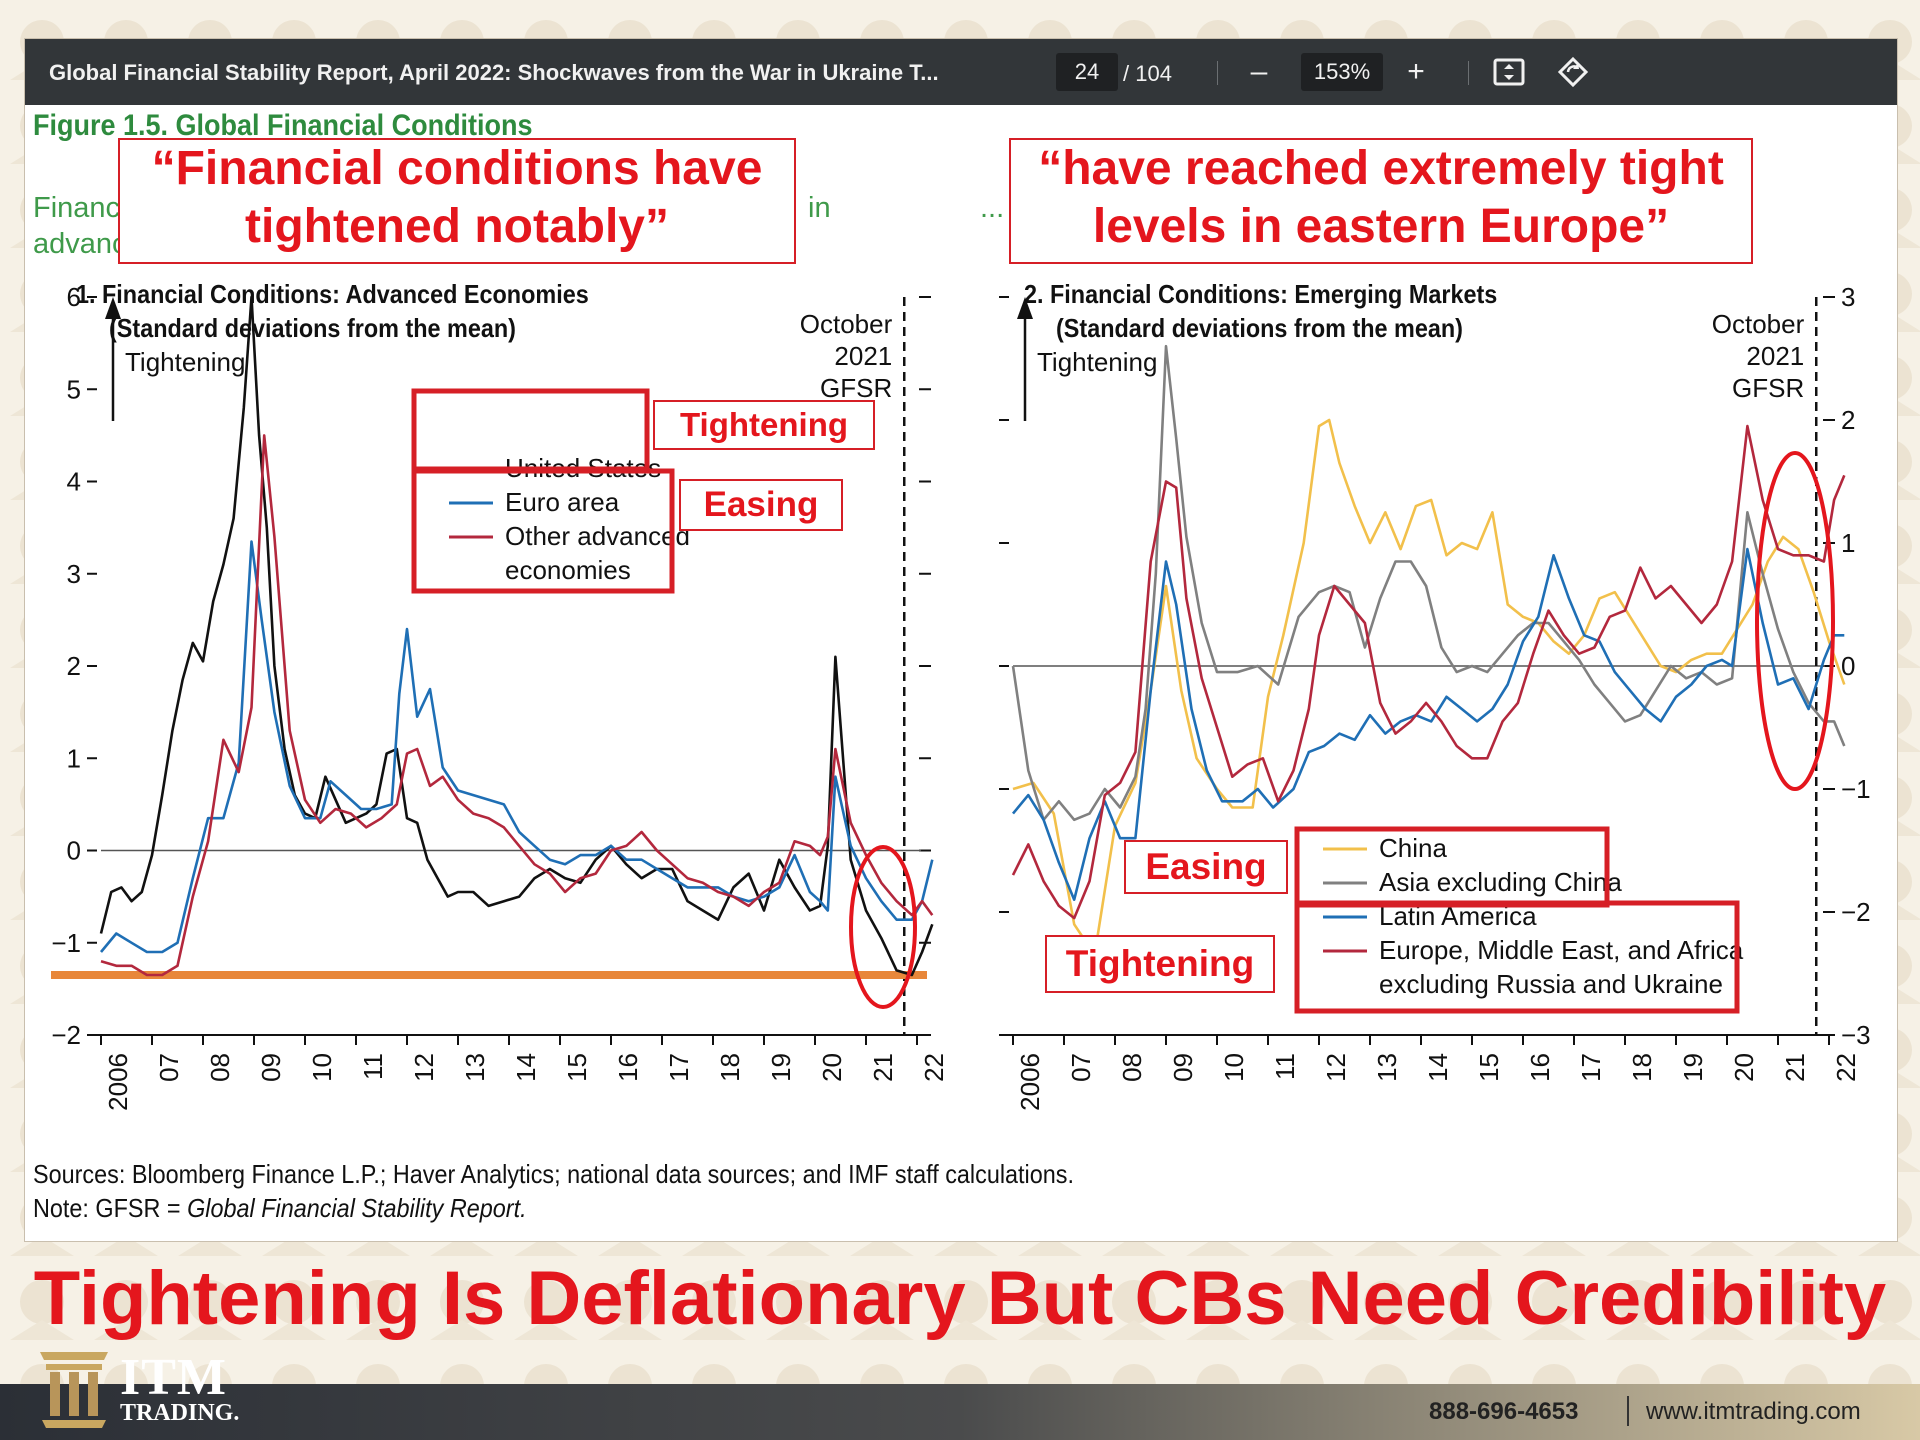 Image resolution: width=1920 pixels, height=1440 pixels. What do you see at coordinates (1416, 71) in the screenshot?
I see `zoom-in-button: +` at bounding box center [1416, 71].